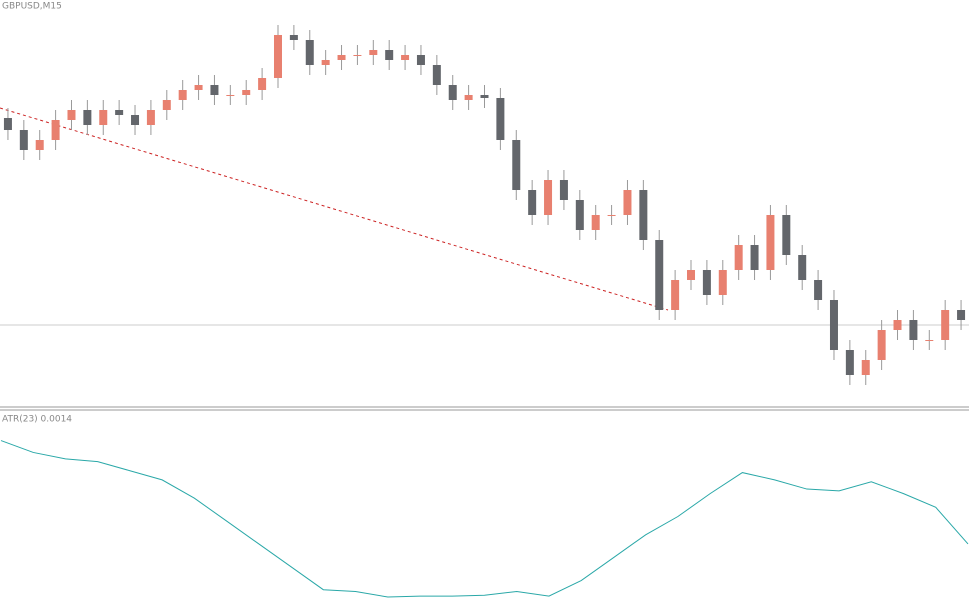 This screenshot has width=969, height=613. Describe the element at coordinates (37, 420) in the screenshot. I see `indicator-title: ATR(23) 0.0014` at that location.